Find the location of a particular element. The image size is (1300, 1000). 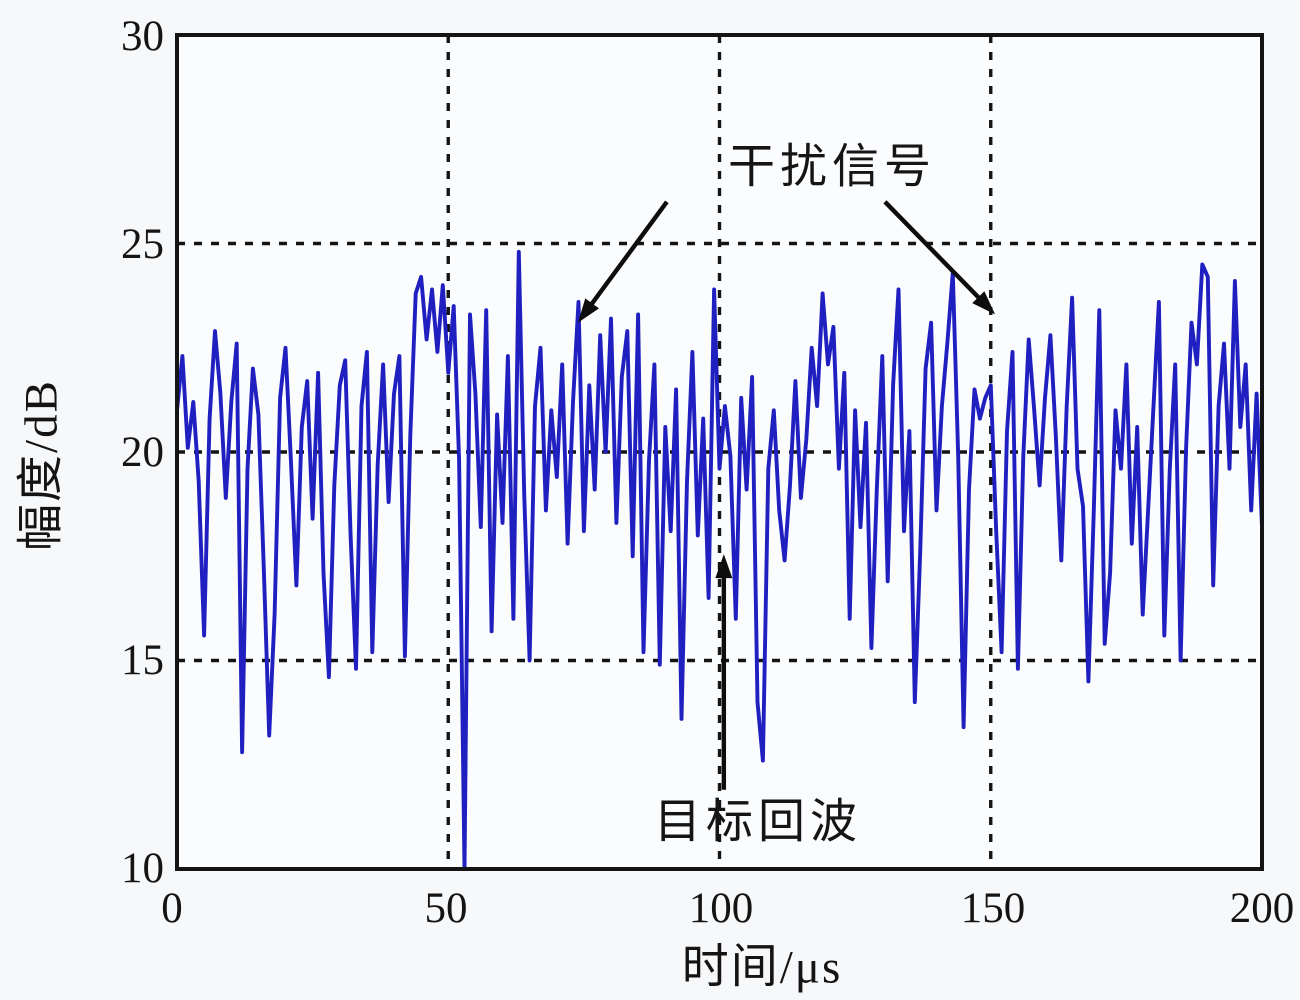

x-tick-label-50: 50 is located at coordinates (446, 908).